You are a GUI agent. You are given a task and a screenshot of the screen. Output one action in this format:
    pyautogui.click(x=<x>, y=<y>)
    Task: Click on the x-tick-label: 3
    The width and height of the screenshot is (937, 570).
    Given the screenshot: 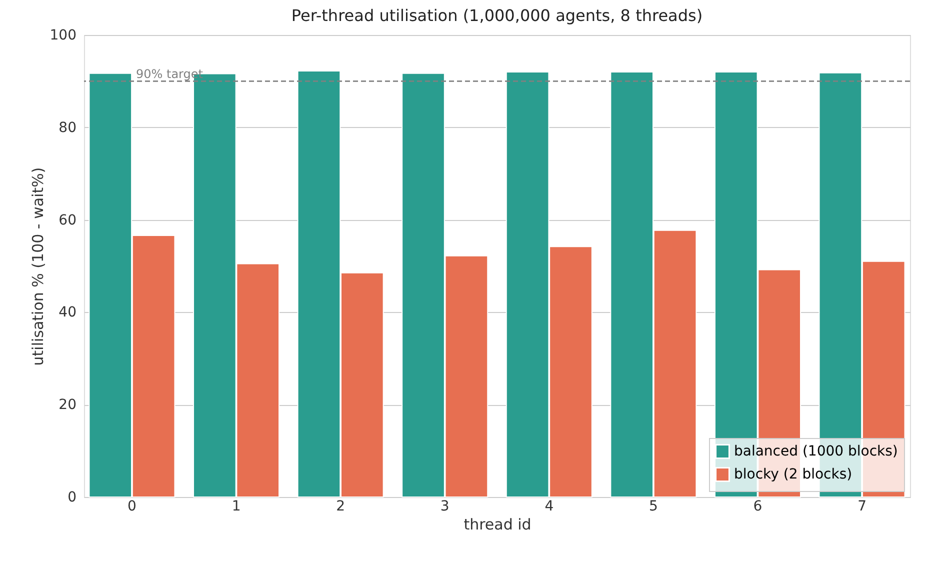 What is the action you would take?
    pyautogui.click(x=445, y=506)
    